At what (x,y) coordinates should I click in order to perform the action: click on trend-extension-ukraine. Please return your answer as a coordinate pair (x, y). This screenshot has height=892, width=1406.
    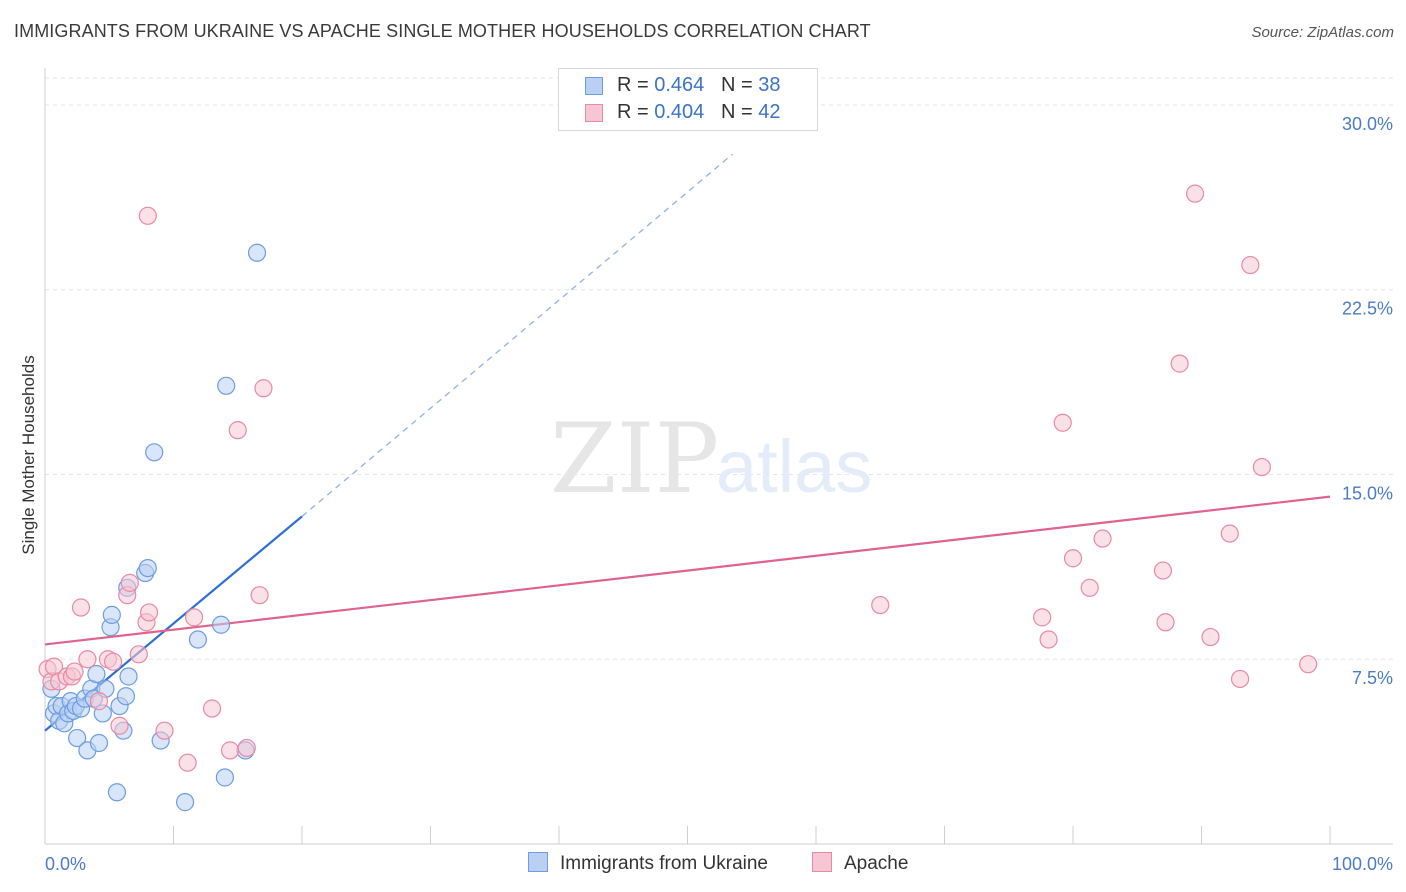
    Looking at the image, I should click on (517, 335).